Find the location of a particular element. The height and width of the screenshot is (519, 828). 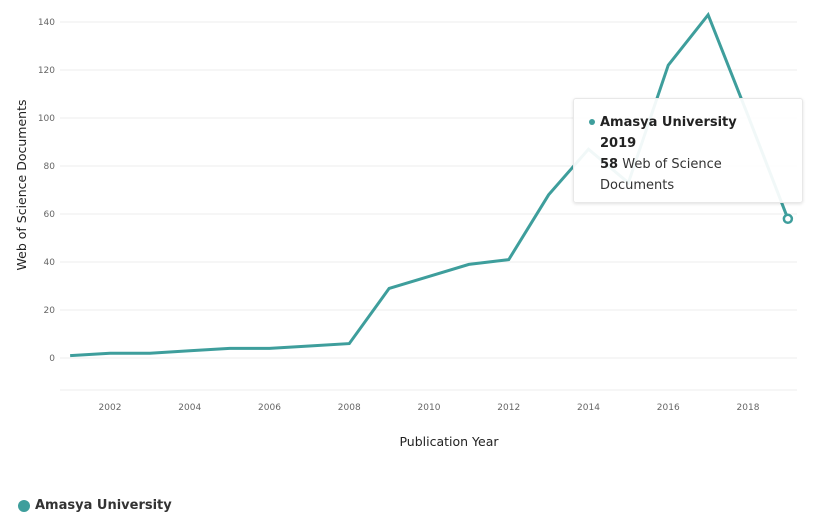

x-axis-title: Publication Year is located at coordinates (449, 441).